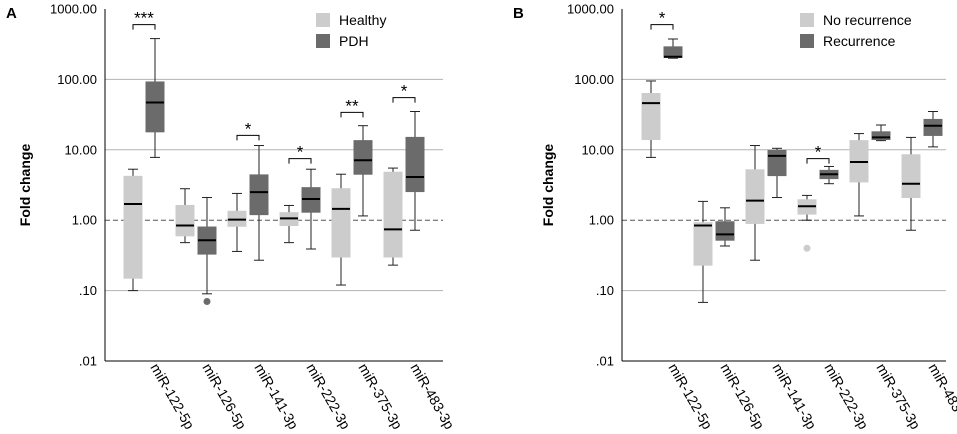  What do you see at coordinates (11, 13) in the screenshot?
I see `panel-label: A` at bounding box center [11, 13].